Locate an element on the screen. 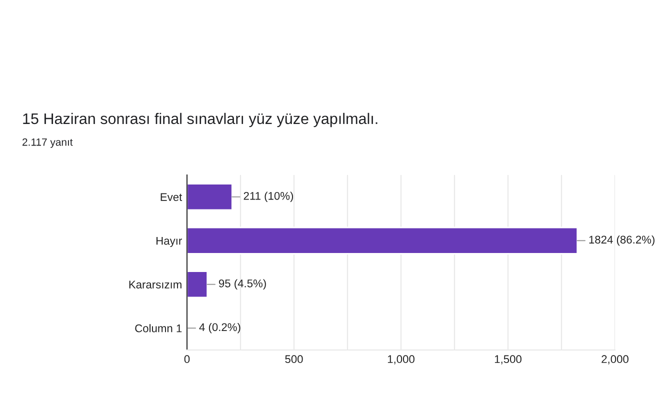  x-tick-label: 1,500 is located at coordinates (508, 359).